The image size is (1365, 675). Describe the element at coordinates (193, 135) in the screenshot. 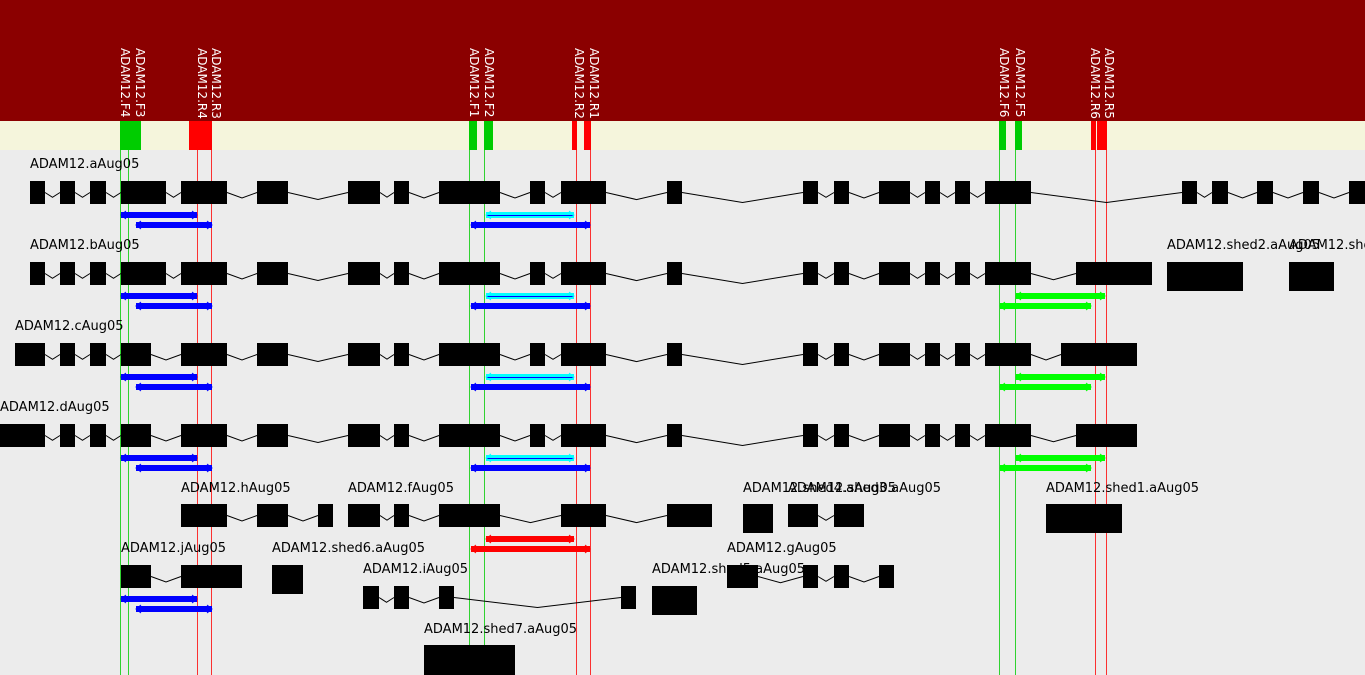

I see `primer-R4-block` at that location.